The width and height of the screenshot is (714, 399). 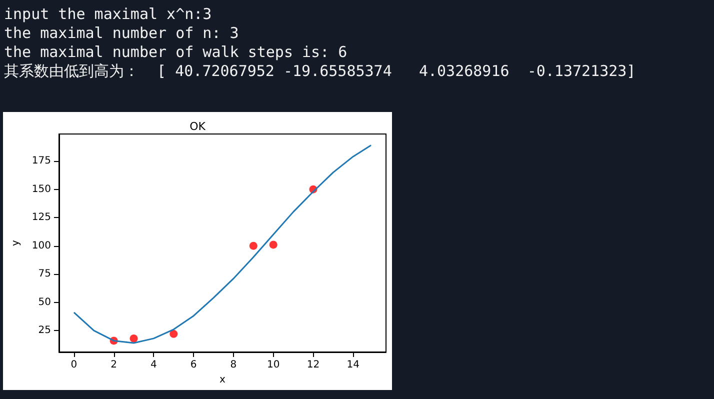 I want to click on y-axis-title: y, so click(x=16, y=243).